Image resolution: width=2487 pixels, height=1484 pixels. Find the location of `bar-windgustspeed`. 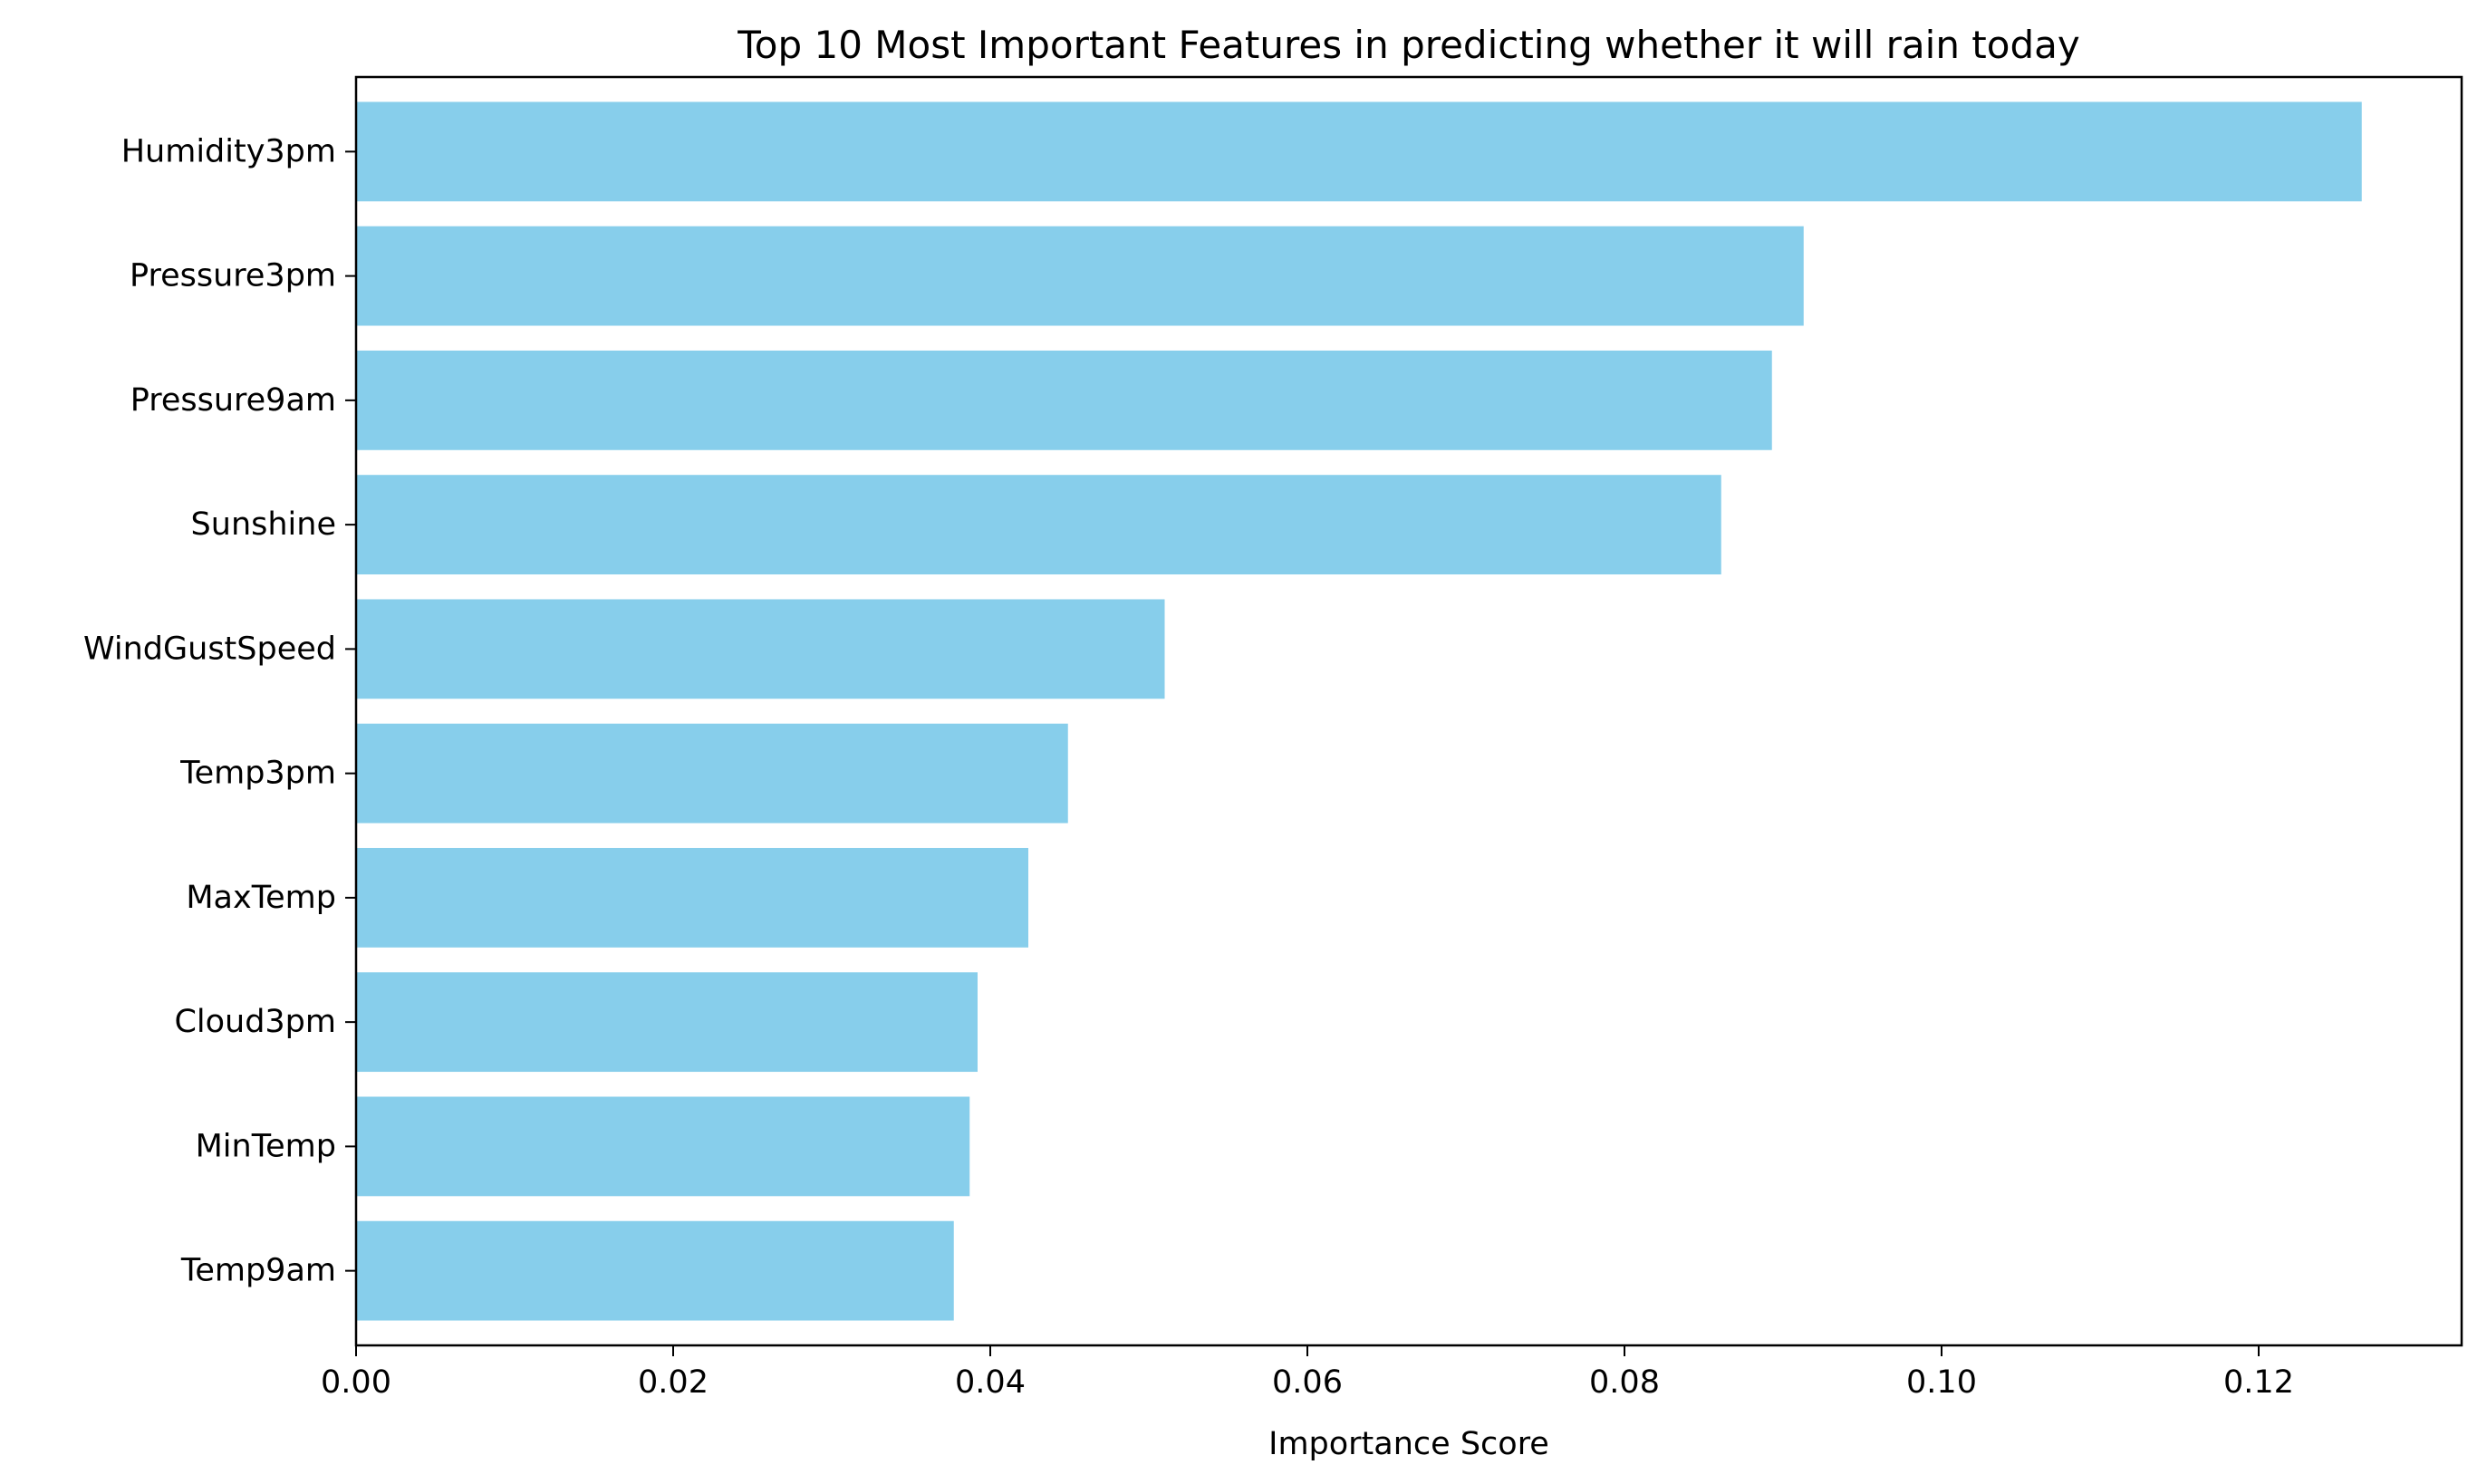

bar-windgustspeed is located at coordinates (760, 649).